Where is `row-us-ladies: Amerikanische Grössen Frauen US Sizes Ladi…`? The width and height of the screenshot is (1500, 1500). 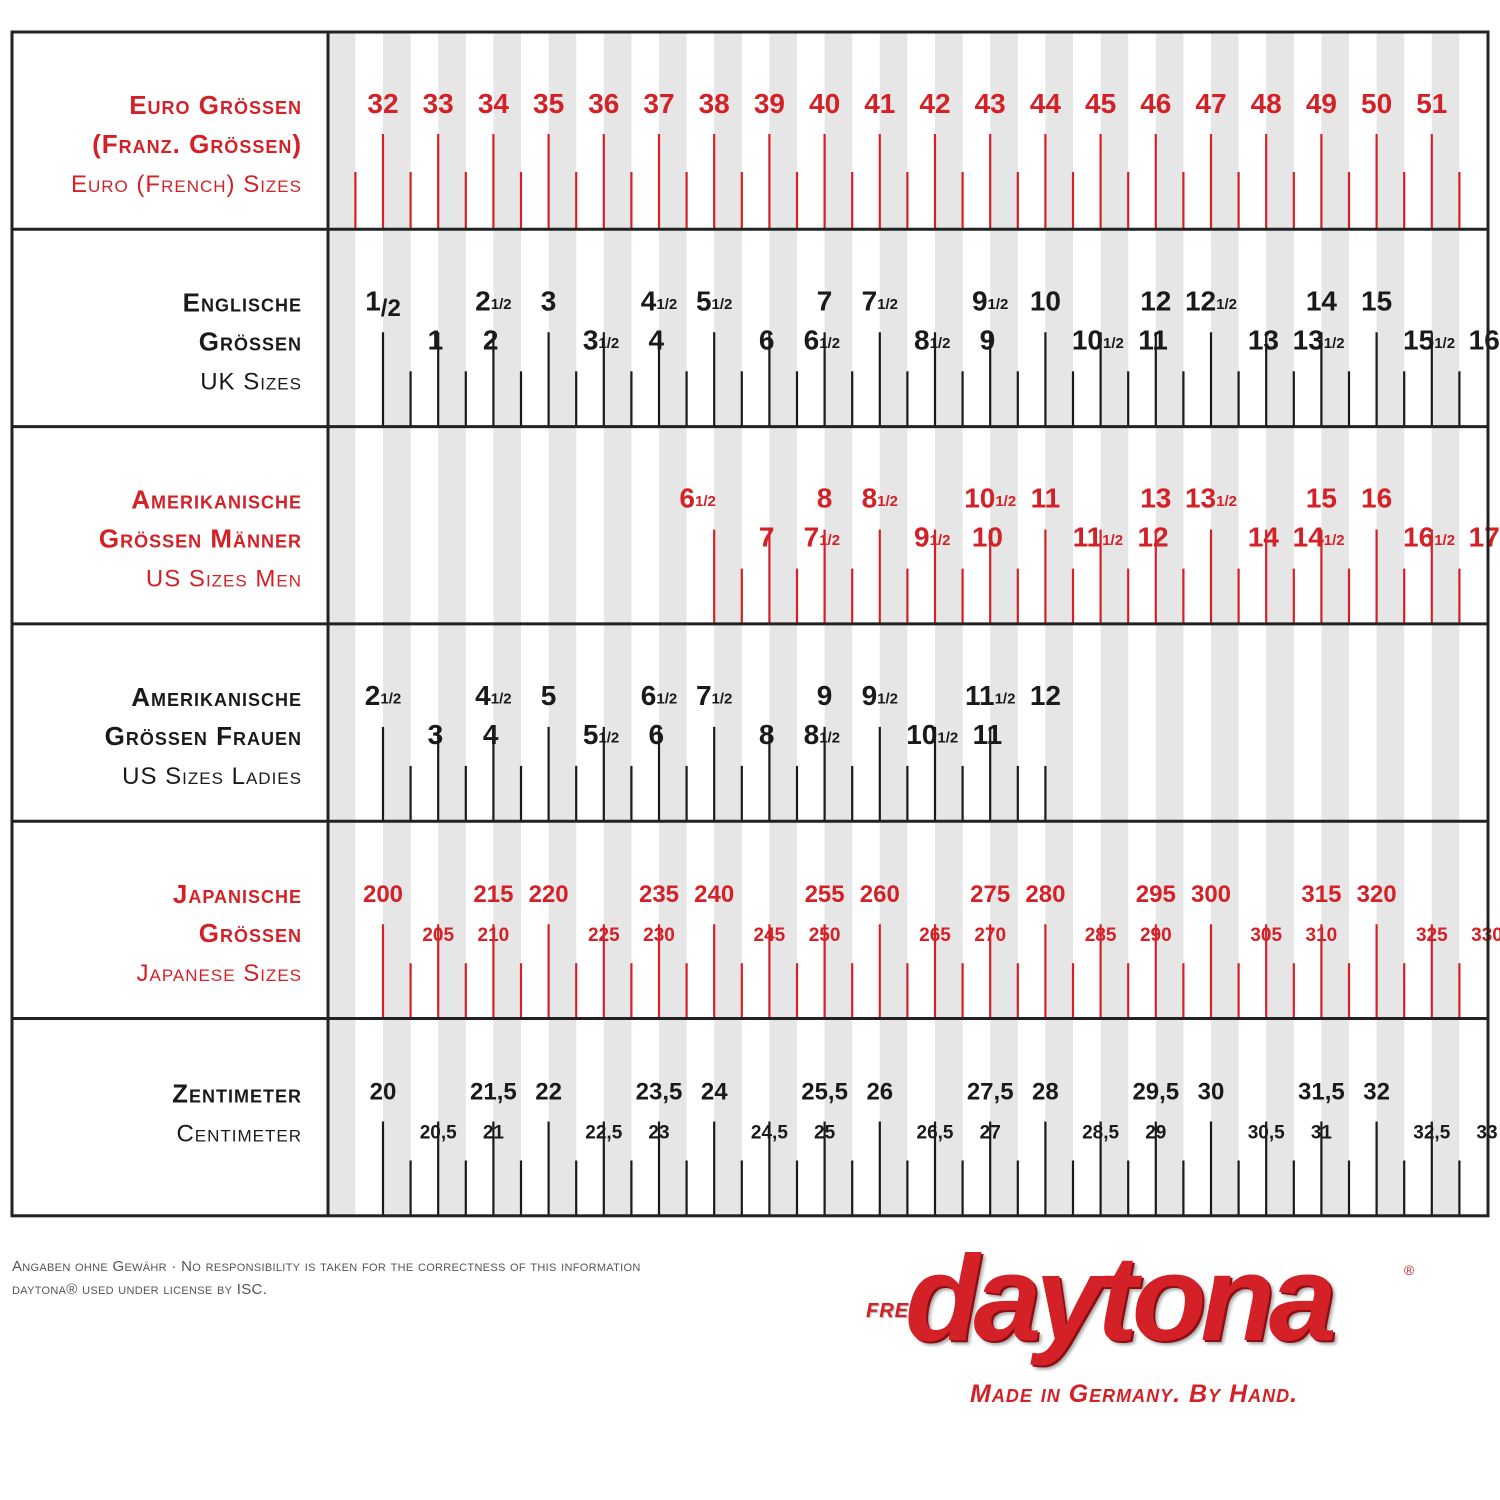
row-us-ladies: Amerikanische Grössen Frauen US Sizes Ladi… is located at coordinates (583, 751).